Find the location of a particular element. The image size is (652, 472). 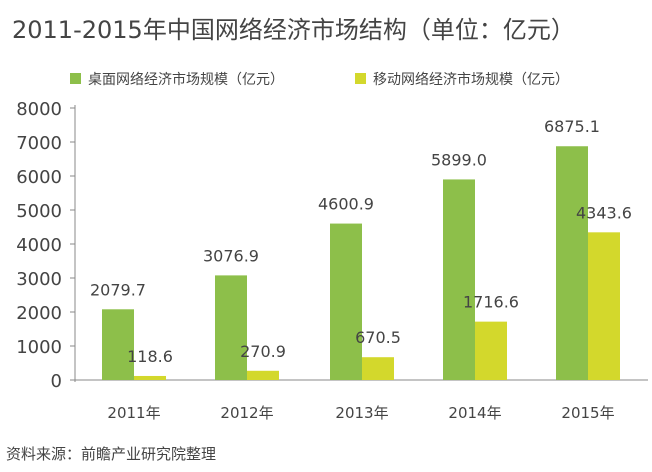

data-label: 3076.9 is located at coordinates (231, 255).